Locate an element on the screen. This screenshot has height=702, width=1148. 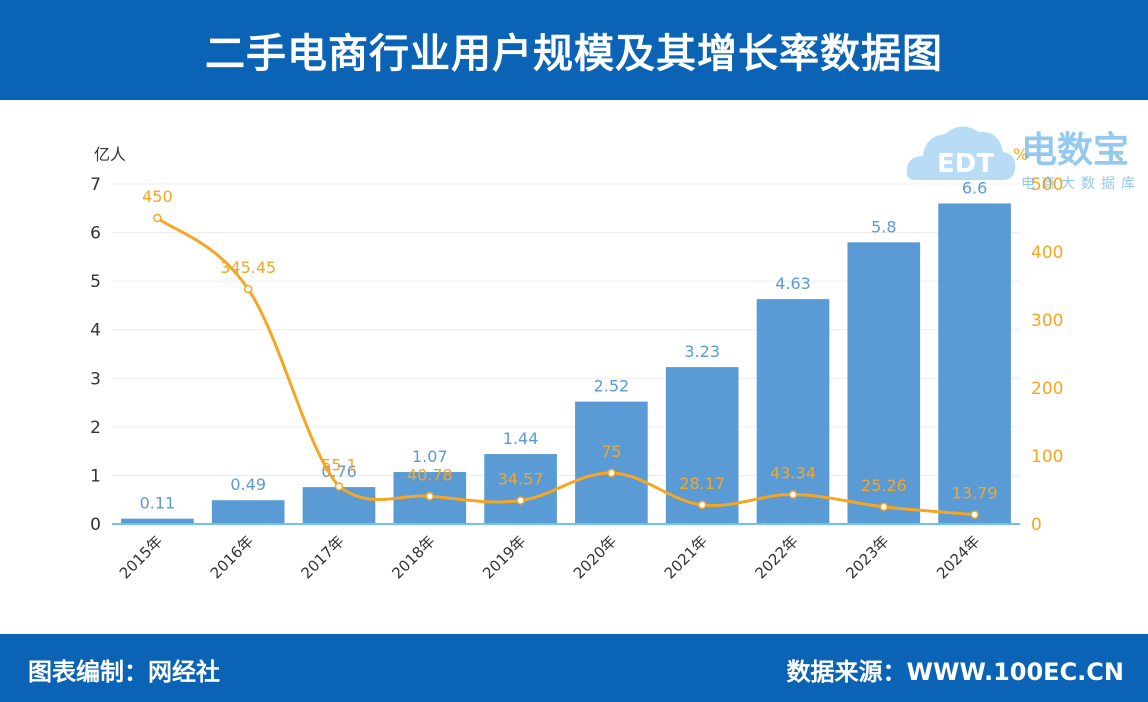
y-right-tick-label: 400 is located at coordinates (1047, 253).